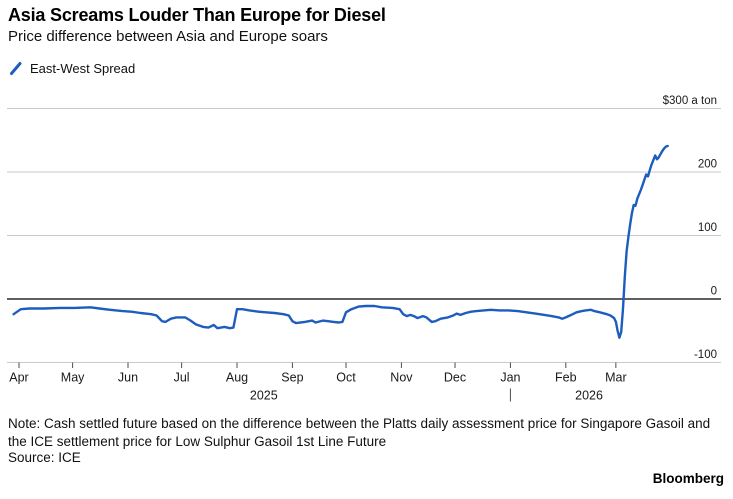  I want to click on month-label: May, so click(73, 378).